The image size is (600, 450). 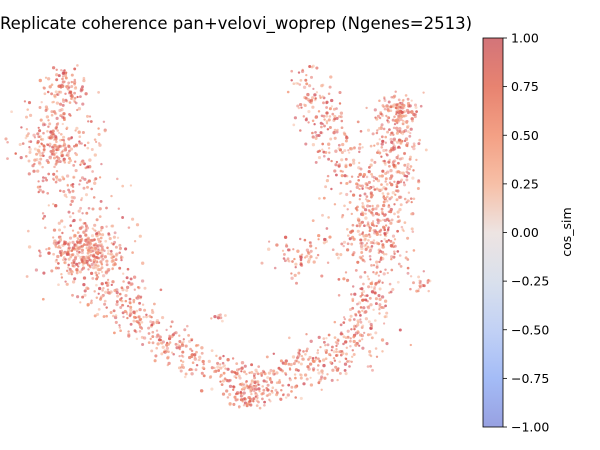 What do you see at coordinates (526, 233) in the screenshot?
I see `colorbar-ticks: 1.000.750.500.250.00−0.25−0.50−0.75−1.00` at bounding box center [526, 233].